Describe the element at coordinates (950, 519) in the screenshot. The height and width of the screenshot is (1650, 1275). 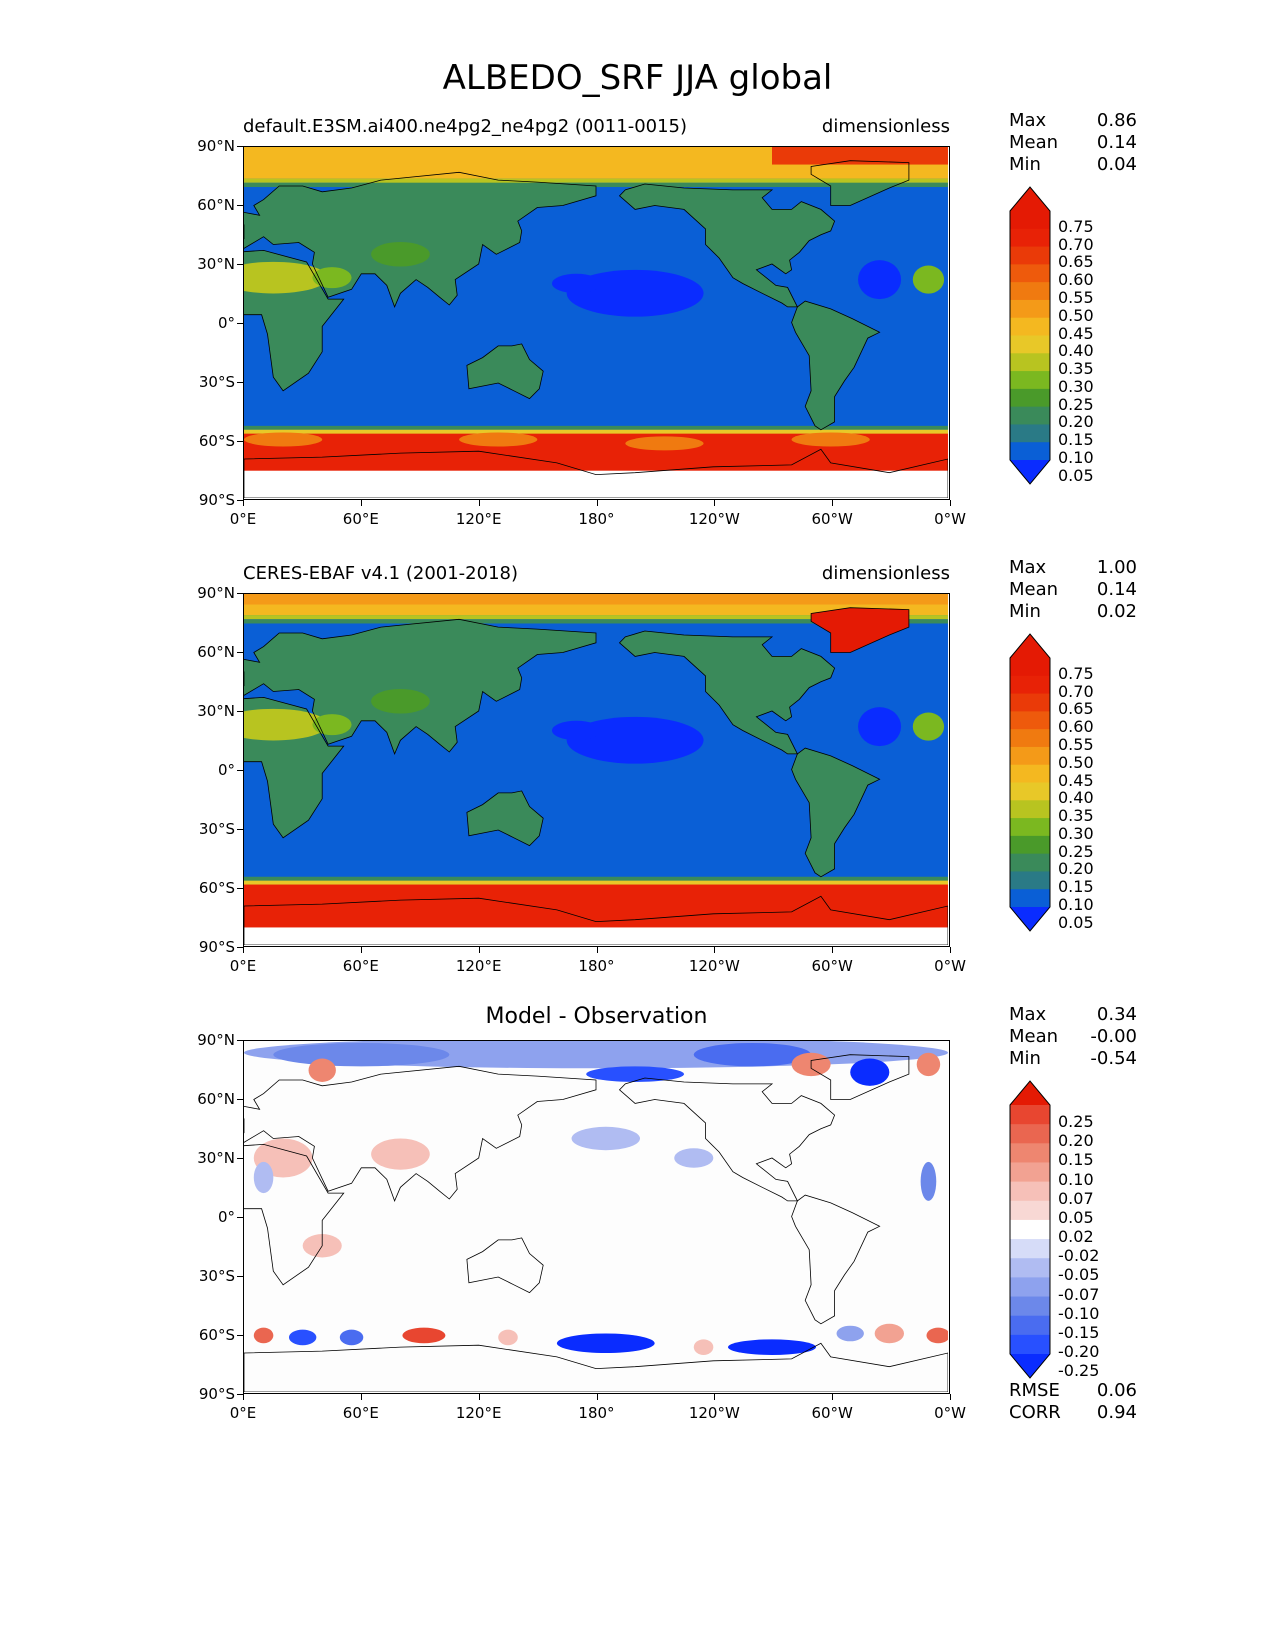
I see `x-tick-label: 0°W` at that location.